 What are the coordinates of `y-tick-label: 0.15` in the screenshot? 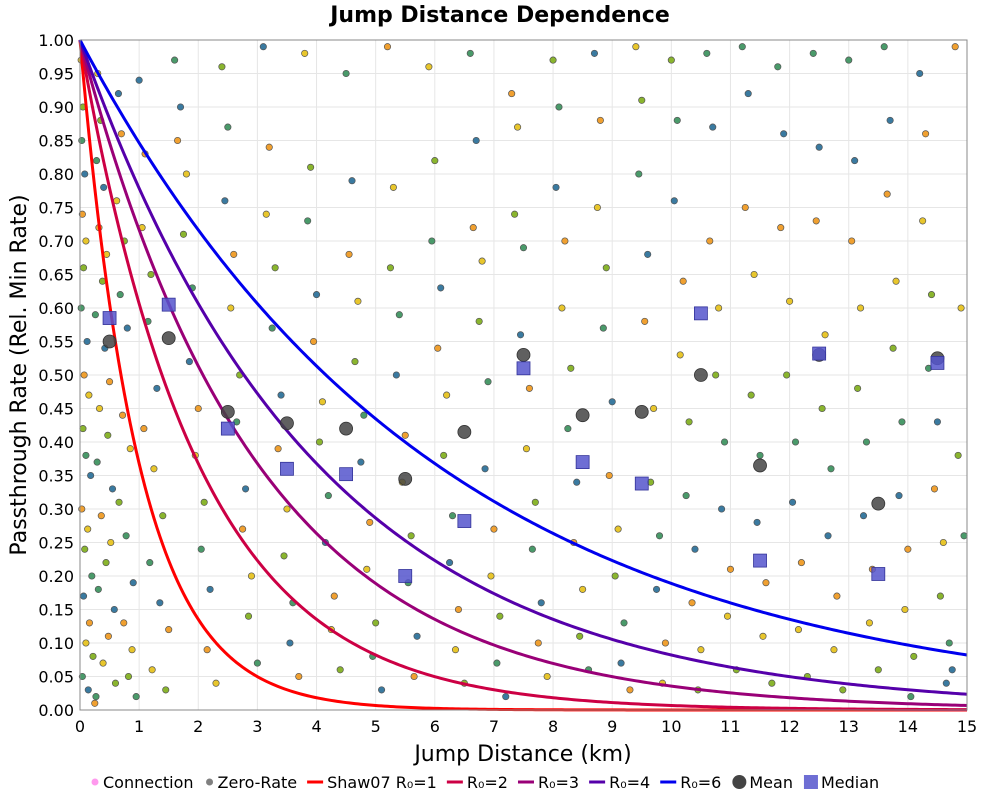 It's located at (56, 610).